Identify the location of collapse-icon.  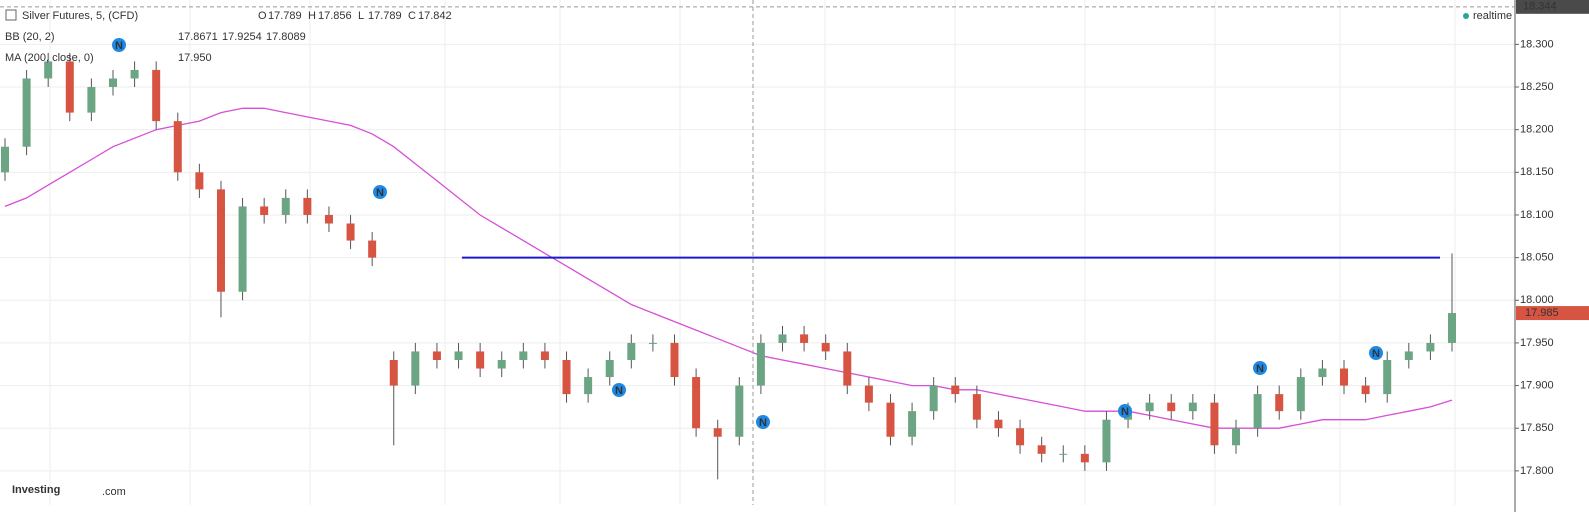
(11, 15).